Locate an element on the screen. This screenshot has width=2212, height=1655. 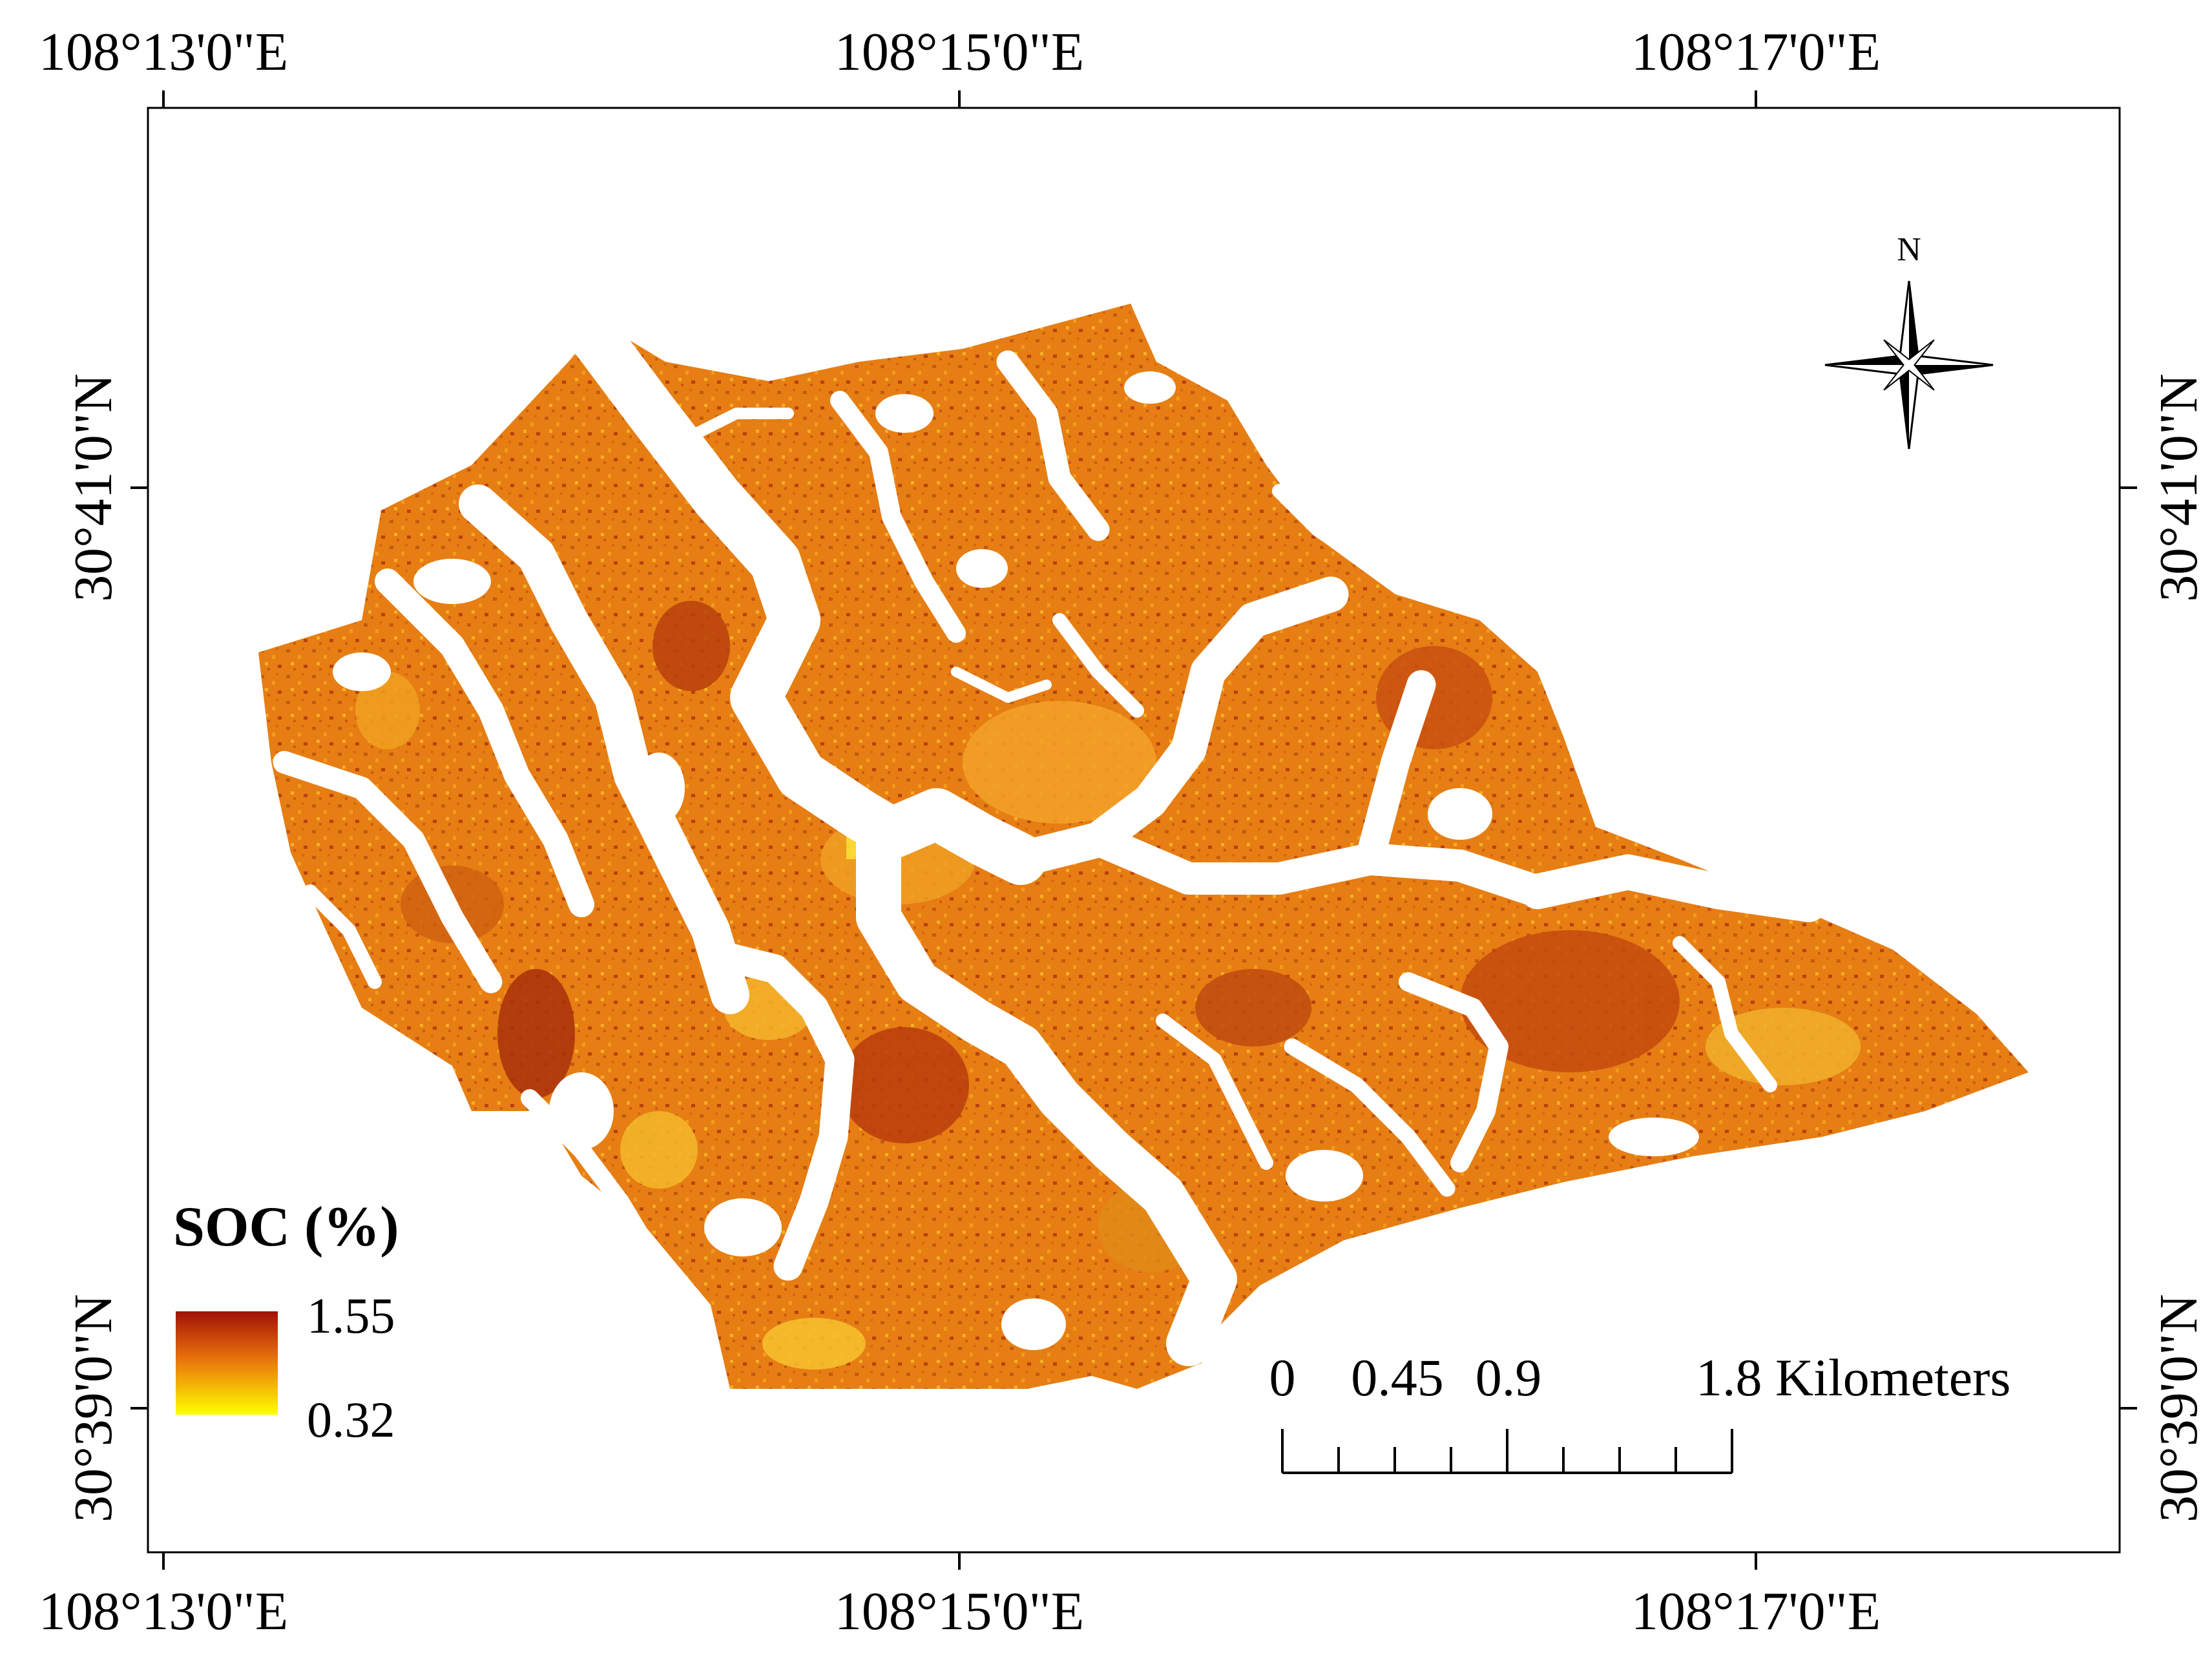
scale-bar: 0 0.45 0.9 1.8 Kilometers is located at coordinates (1640, 1411).